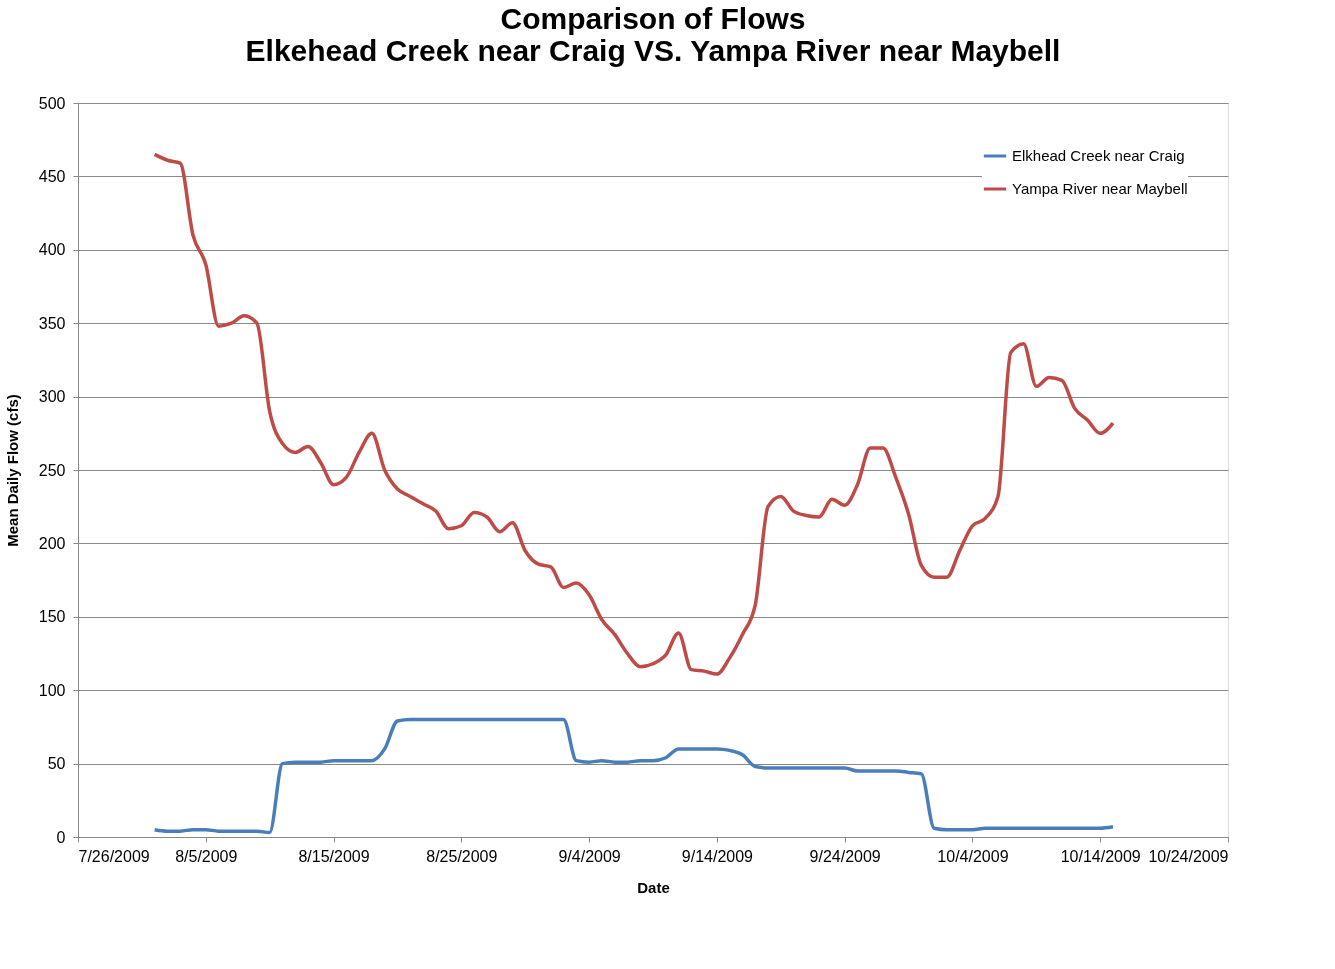 The width and height of the screenshot is (1335, 969). I want to click on y-tick-label: 500, so click(52, 103).